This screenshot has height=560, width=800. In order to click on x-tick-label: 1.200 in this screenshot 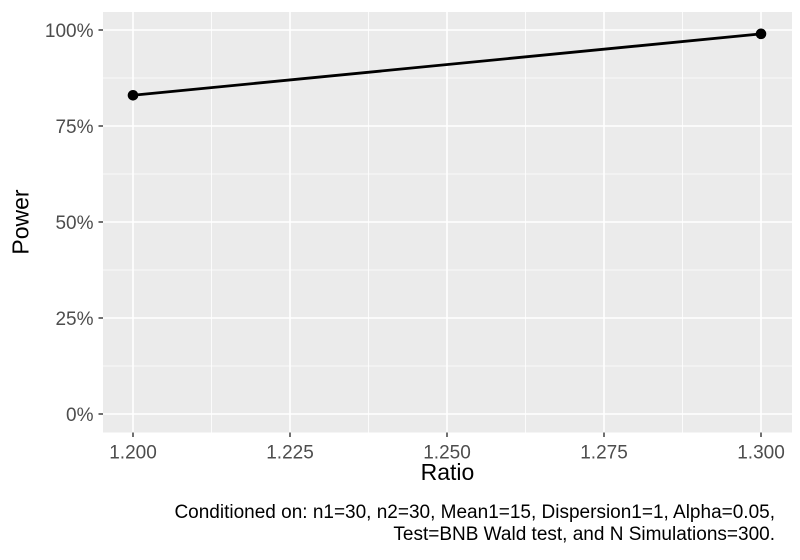, I will do `click(133, 453)`.